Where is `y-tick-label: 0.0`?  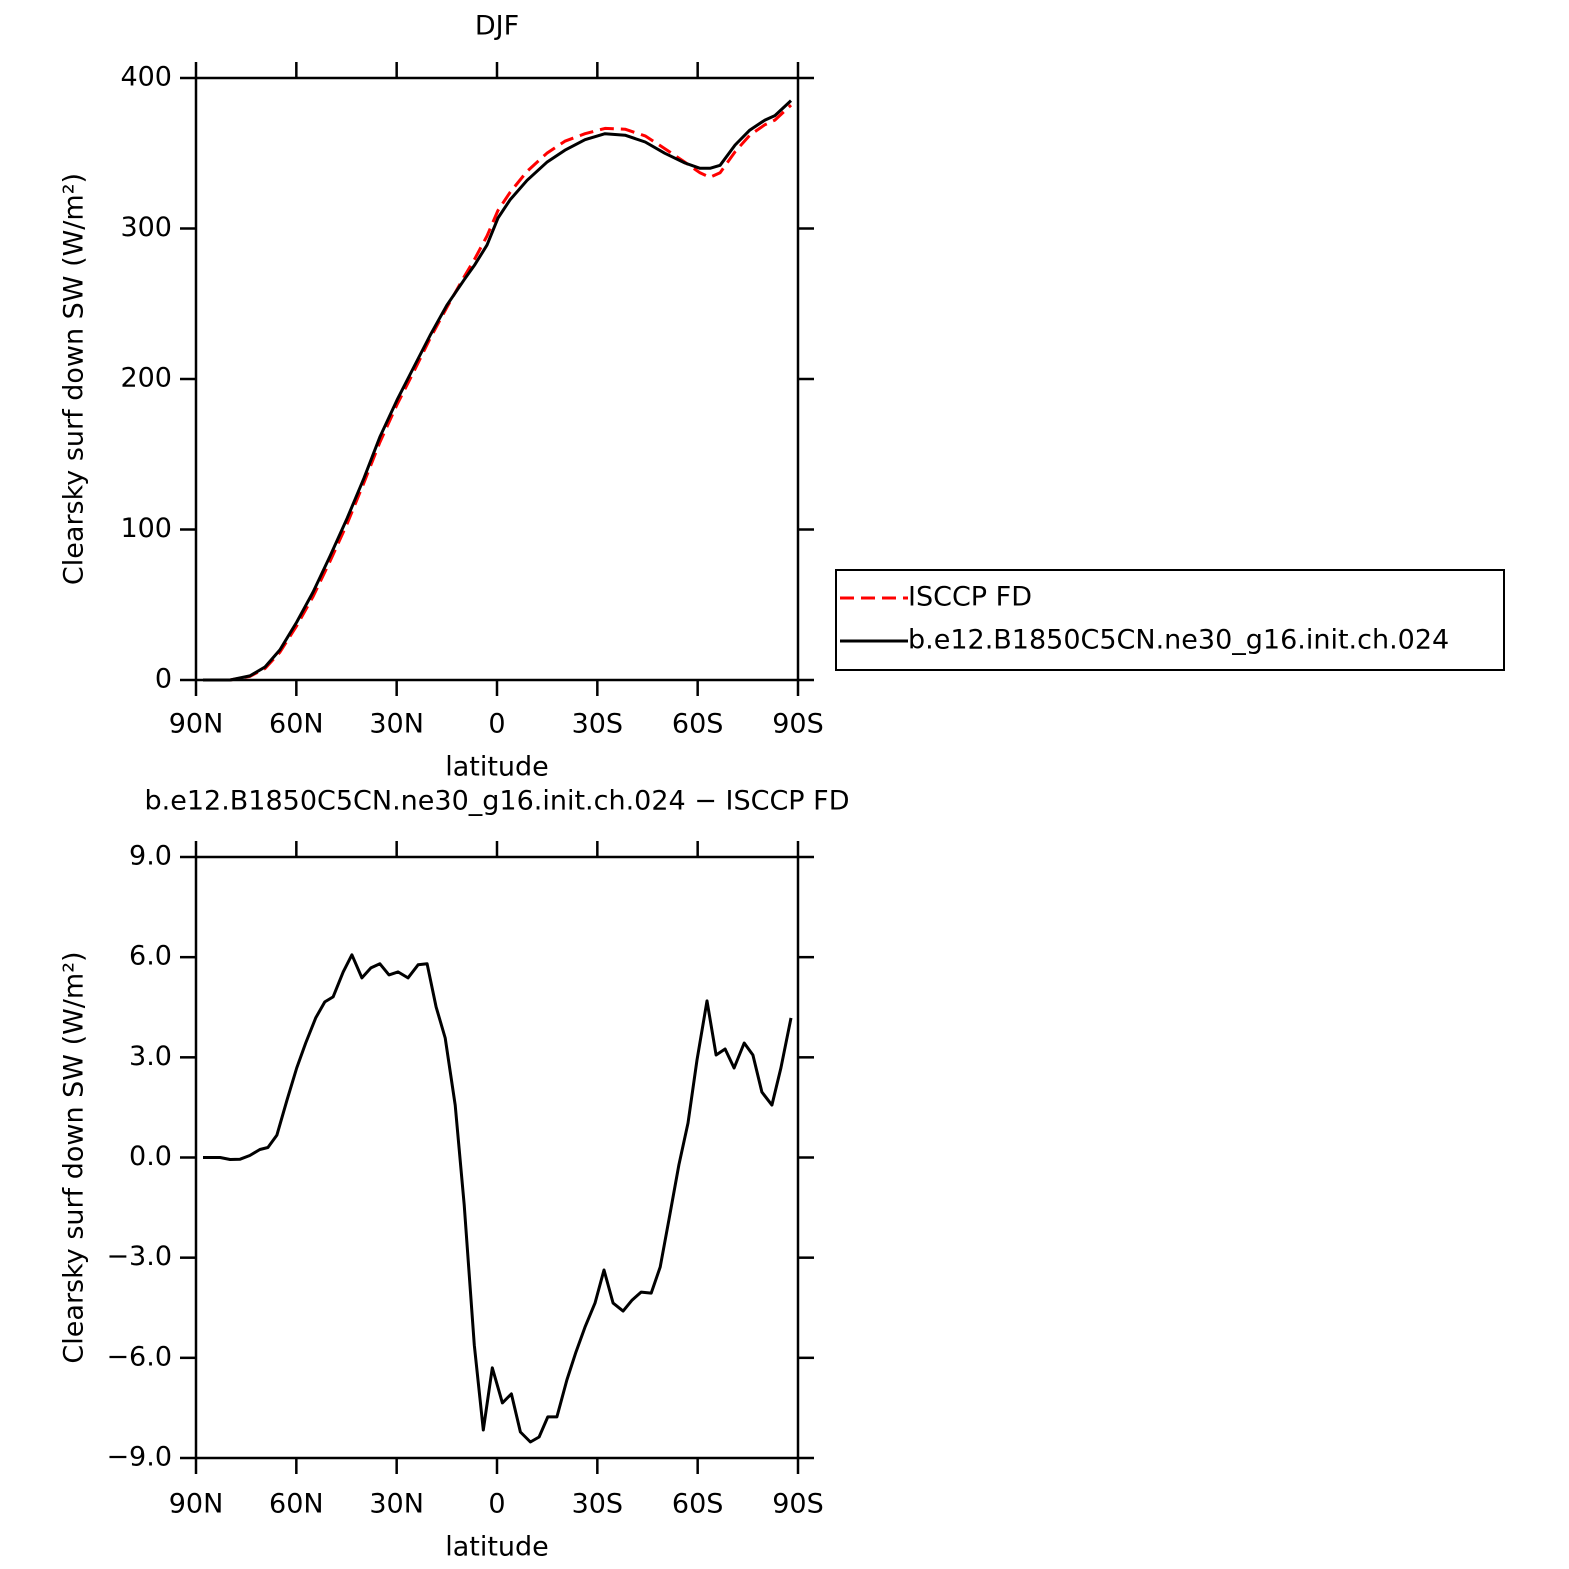
y-tick-label: 0.0 is located at coordinates (150, 1156).